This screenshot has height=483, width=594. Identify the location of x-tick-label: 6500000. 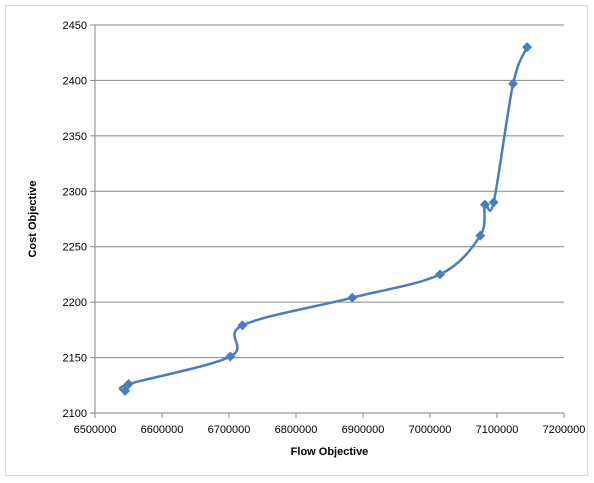
(95, 430).